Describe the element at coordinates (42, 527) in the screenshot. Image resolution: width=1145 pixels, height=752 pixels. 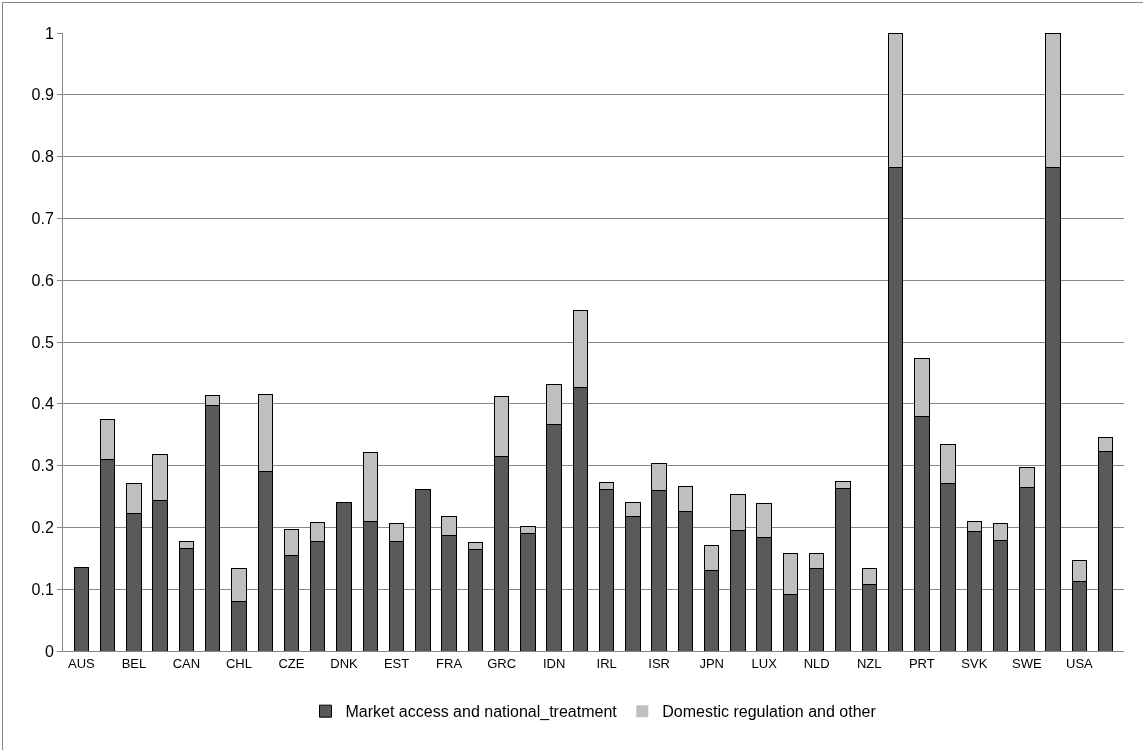
I see `y-tick-label: 0.2` at that location.